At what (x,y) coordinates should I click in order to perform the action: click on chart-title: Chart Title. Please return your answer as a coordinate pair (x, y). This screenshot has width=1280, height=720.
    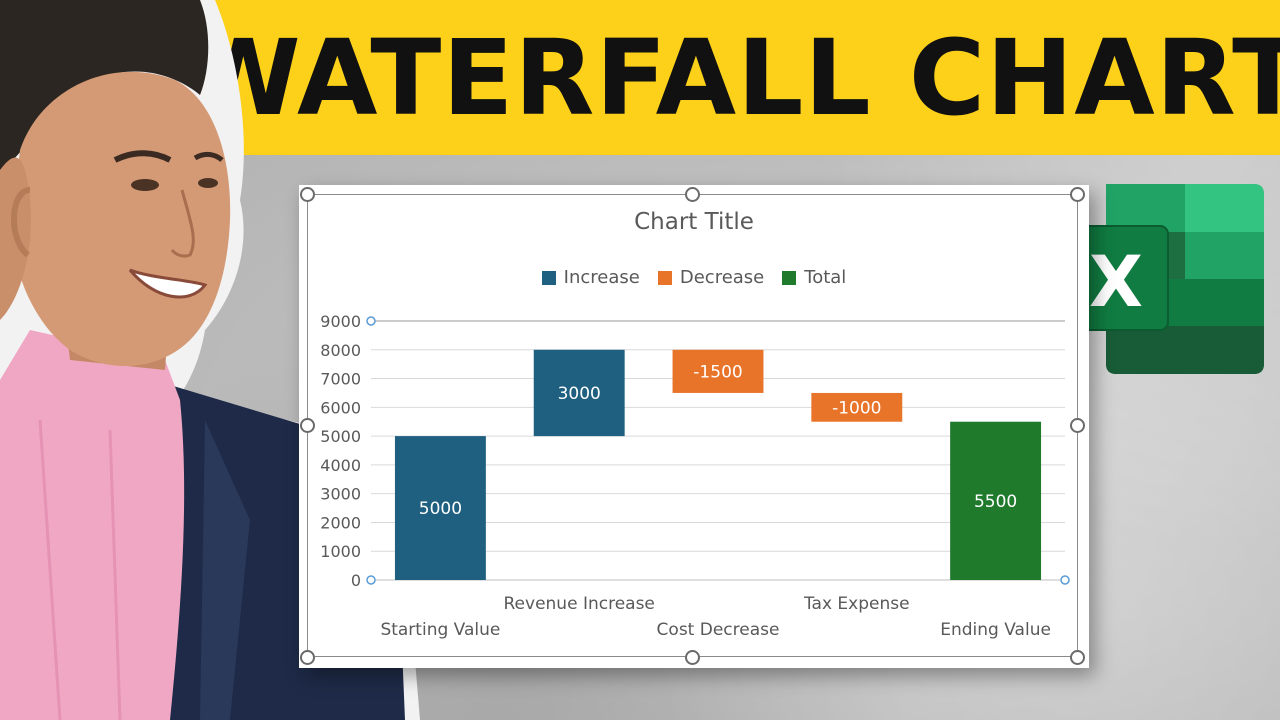
    Looking at the image, I should click on (694, 222).